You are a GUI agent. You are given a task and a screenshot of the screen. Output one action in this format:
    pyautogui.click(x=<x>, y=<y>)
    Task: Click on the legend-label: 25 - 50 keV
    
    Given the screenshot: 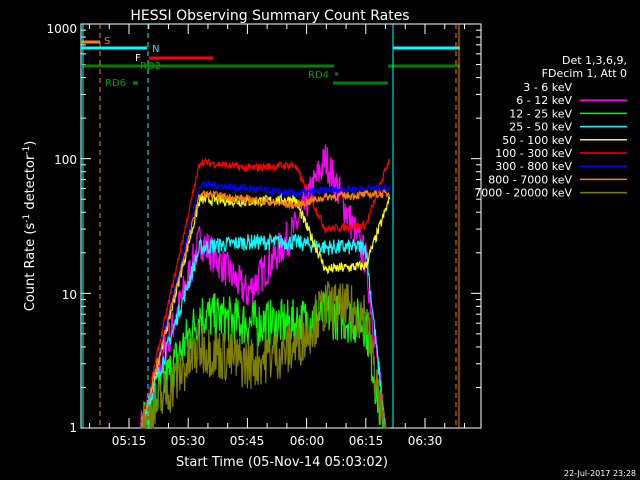 What is the action you would take?
    pyautogui.click(x=540, y=127)
    